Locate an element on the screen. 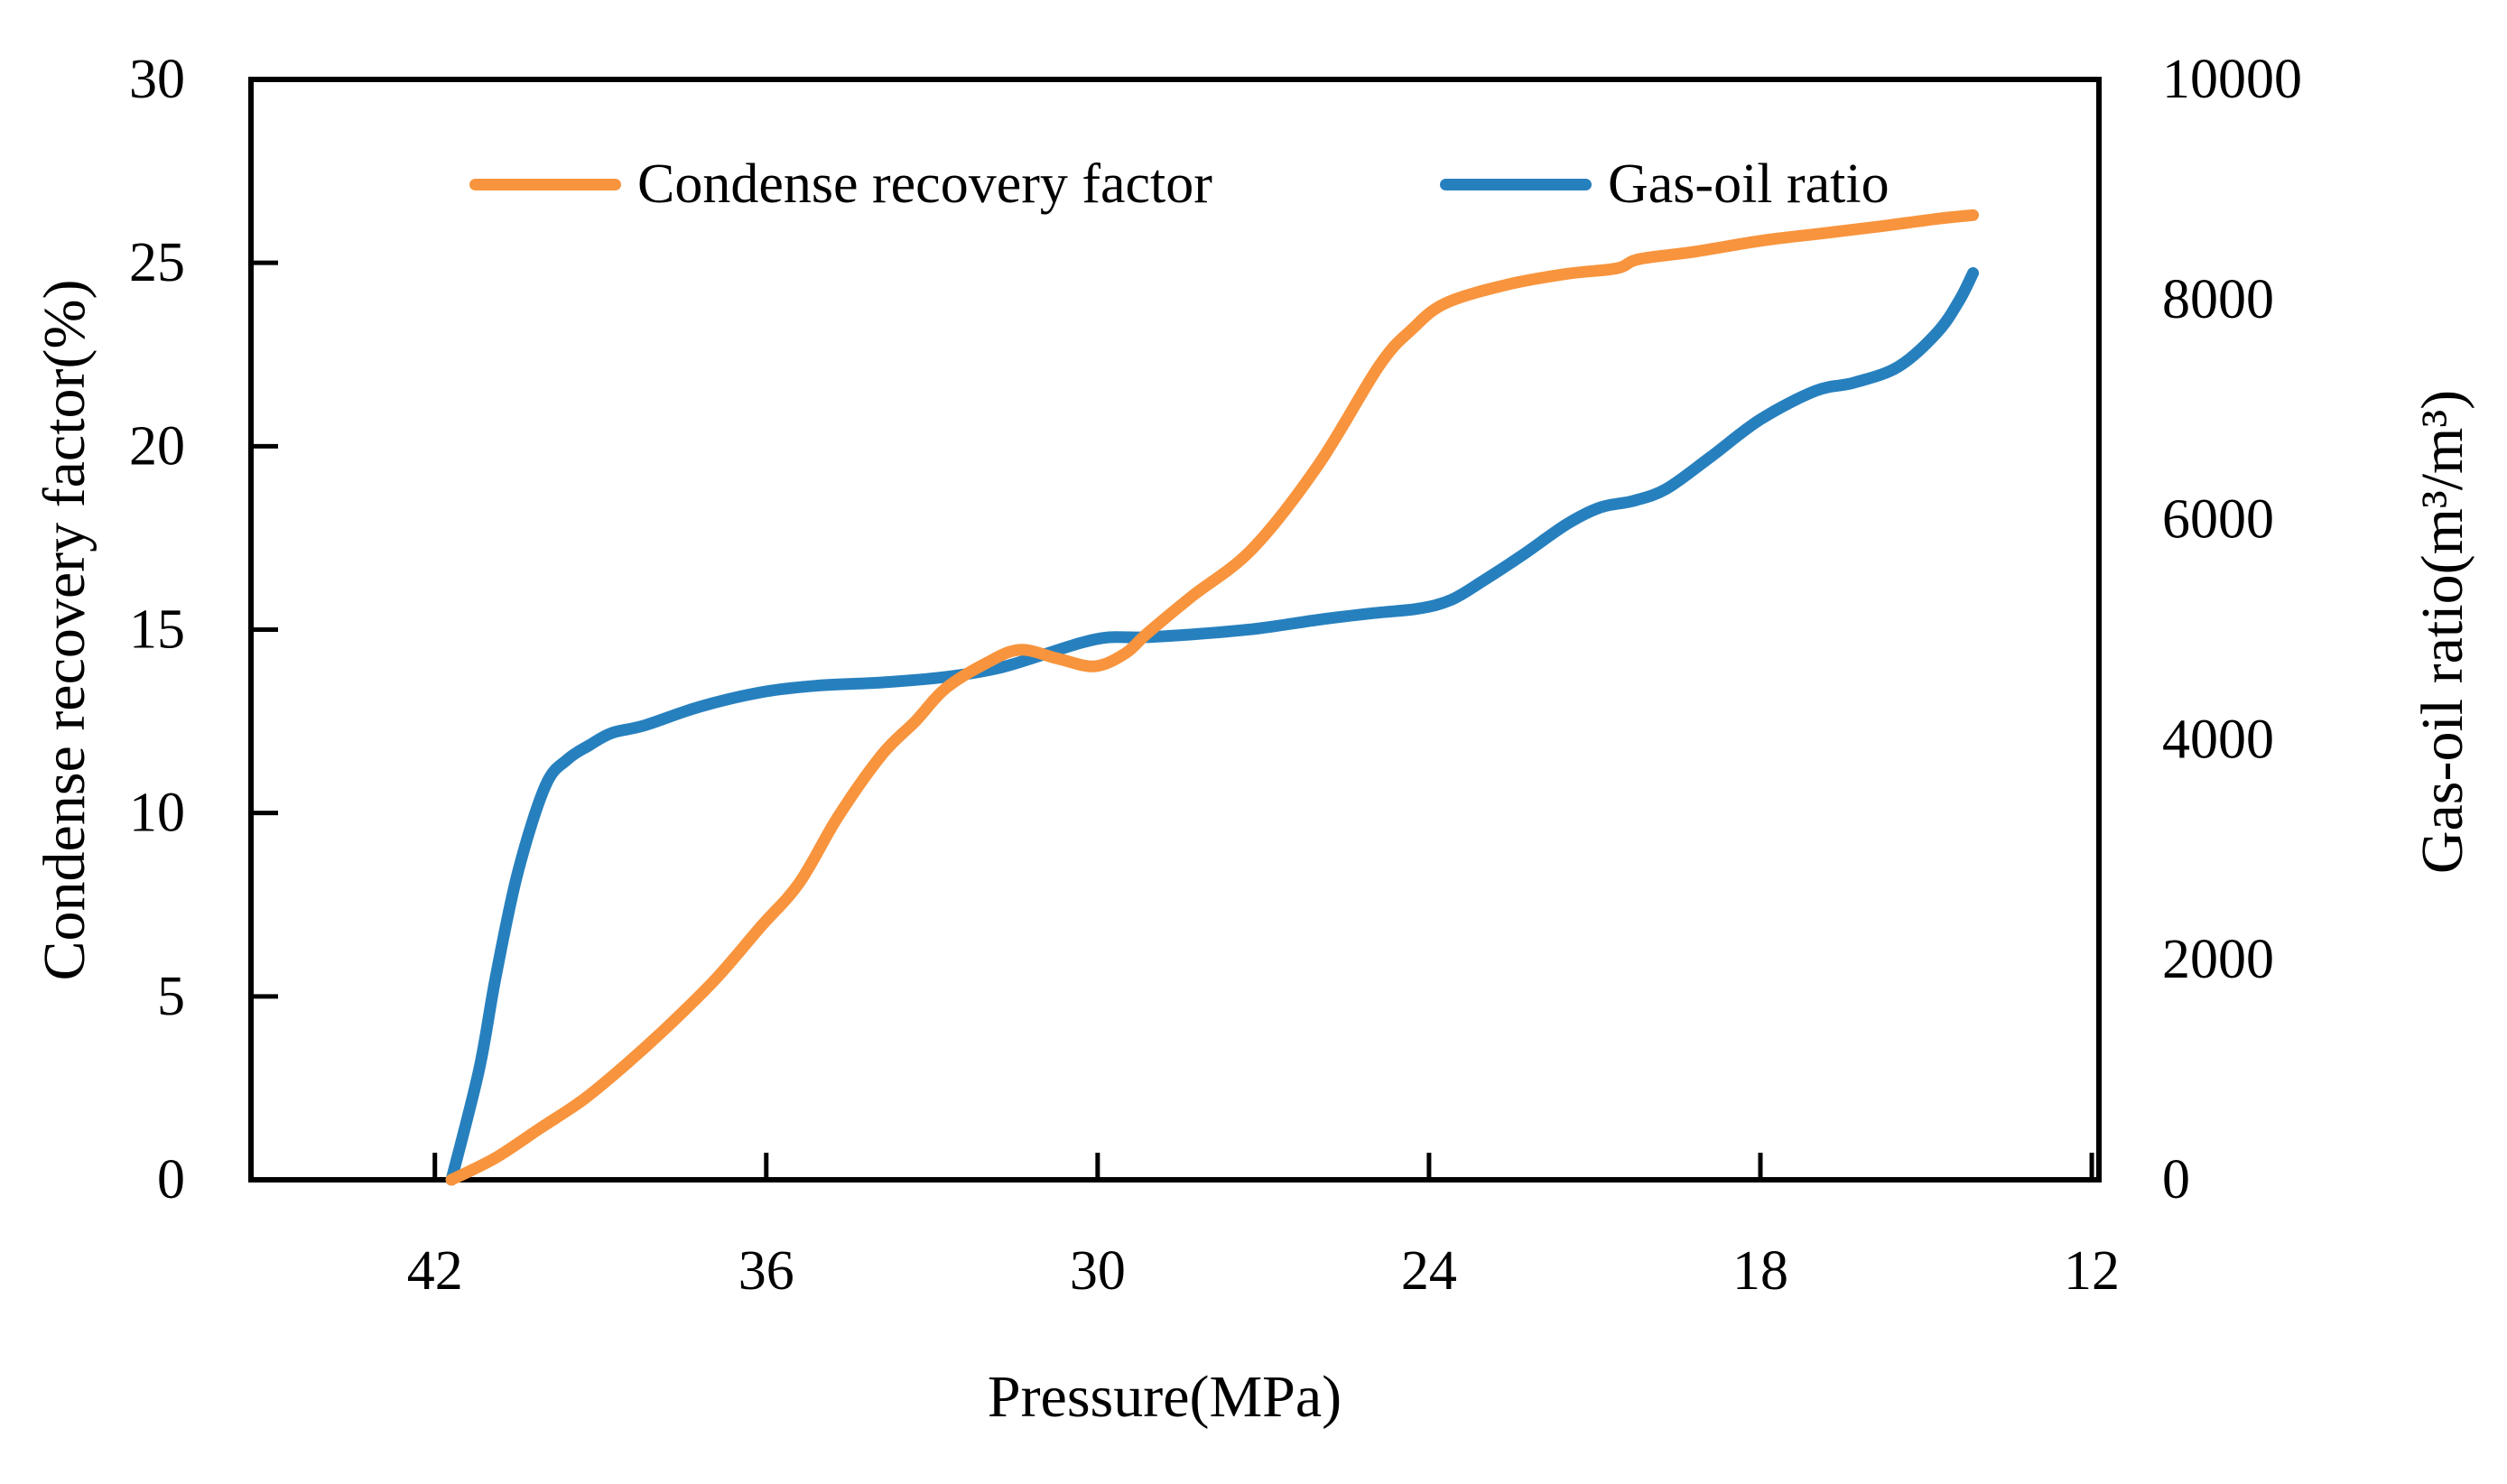 The image size is (2507, 1484). x-tick-label: 12 is located at coordinates (2092, 1271).